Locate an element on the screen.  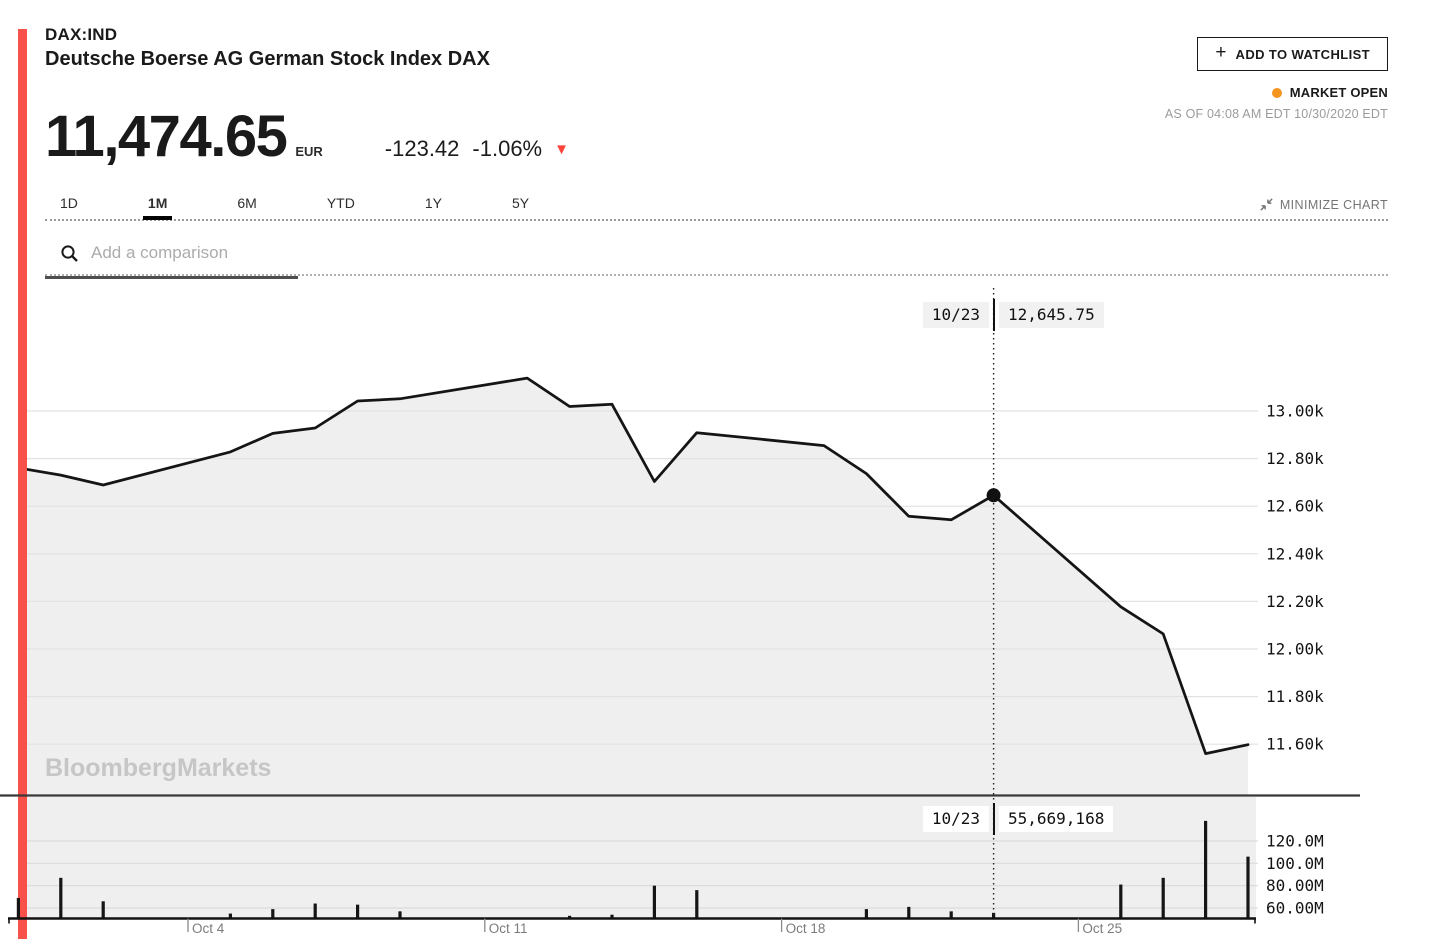
svg-text: 60.00M is located at coordinates (1295, 908).